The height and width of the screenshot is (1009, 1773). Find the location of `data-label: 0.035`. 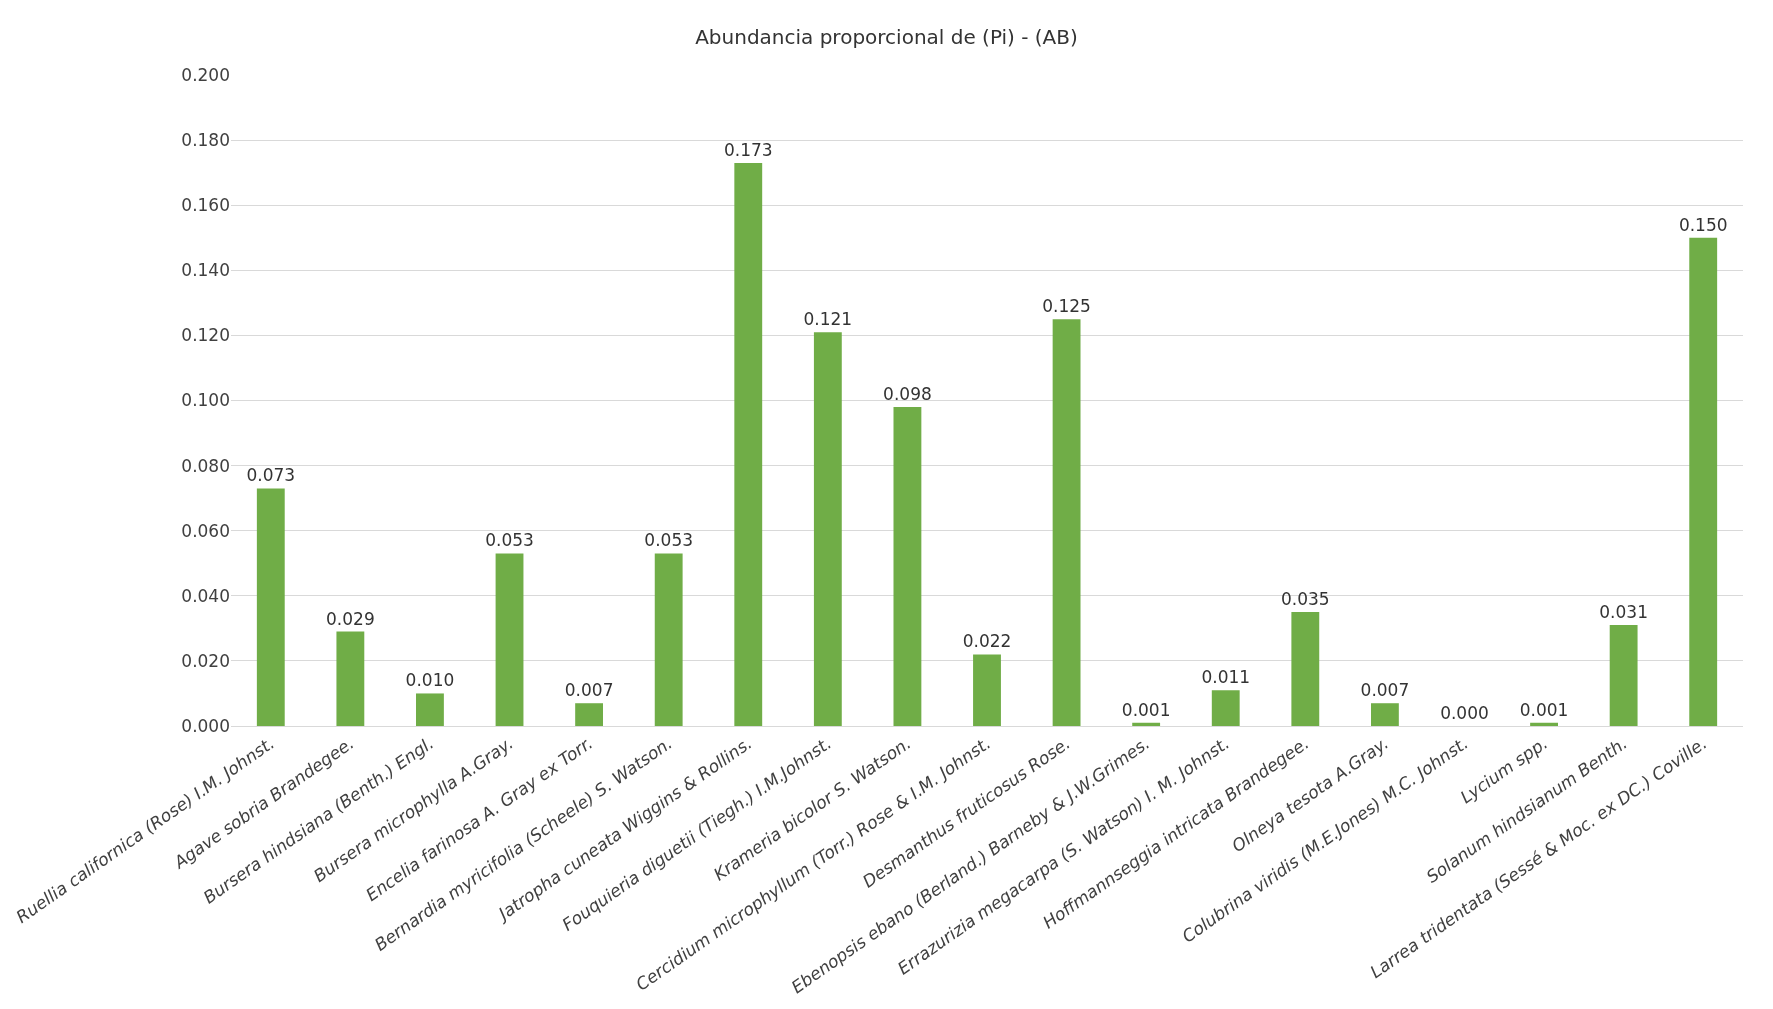

data-label: 0.035 is located at coordinates (1305, 599).